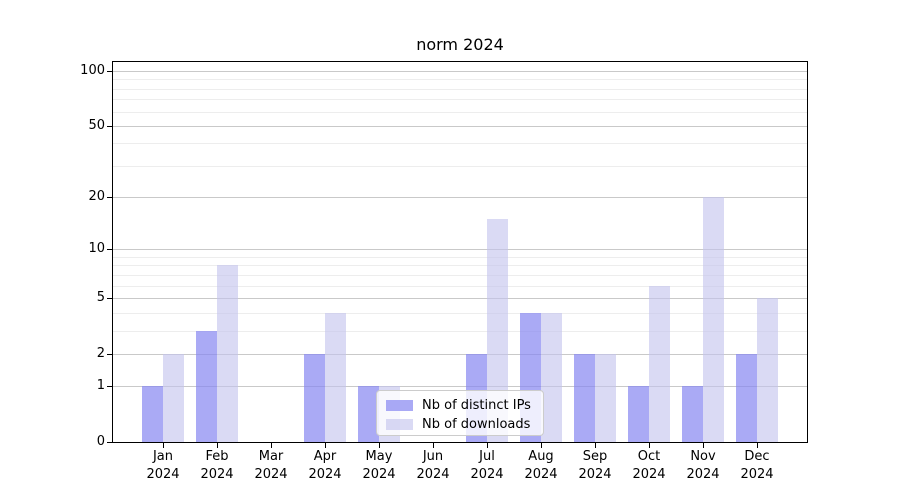 This screenshot has height=500, width=900. I want to click on x-tick-label: Apr 2024, so click(325, 465).